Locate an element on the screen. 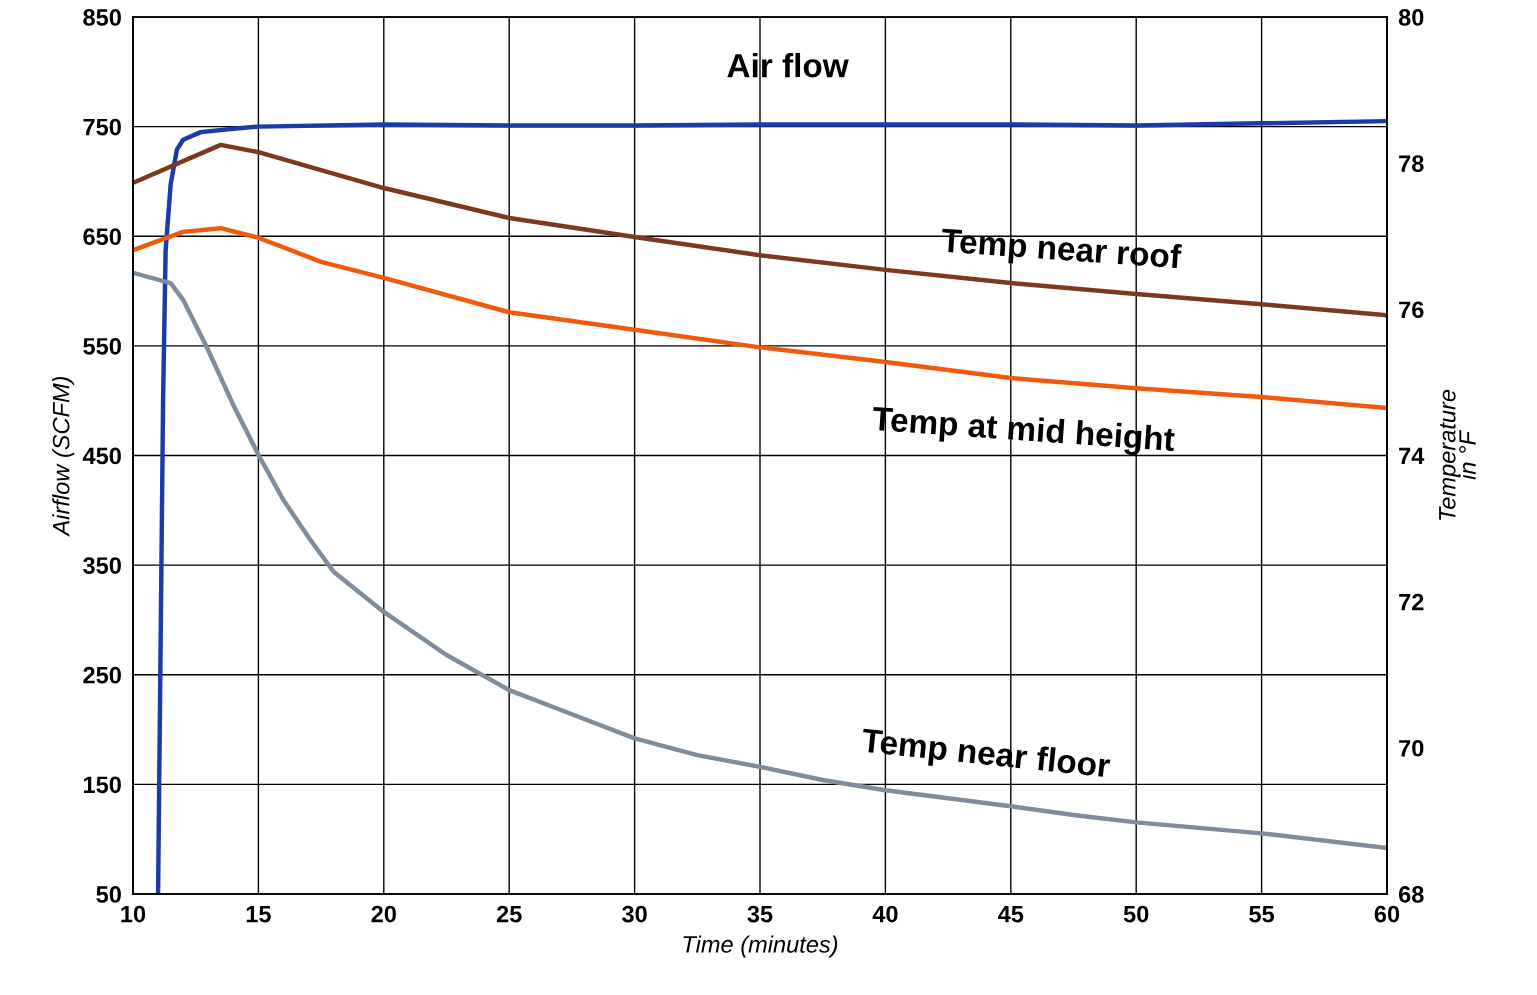 The width and height of the screenshot is (1537, 995). x-tick-label: 60 is located at coordinates (1387, 914).